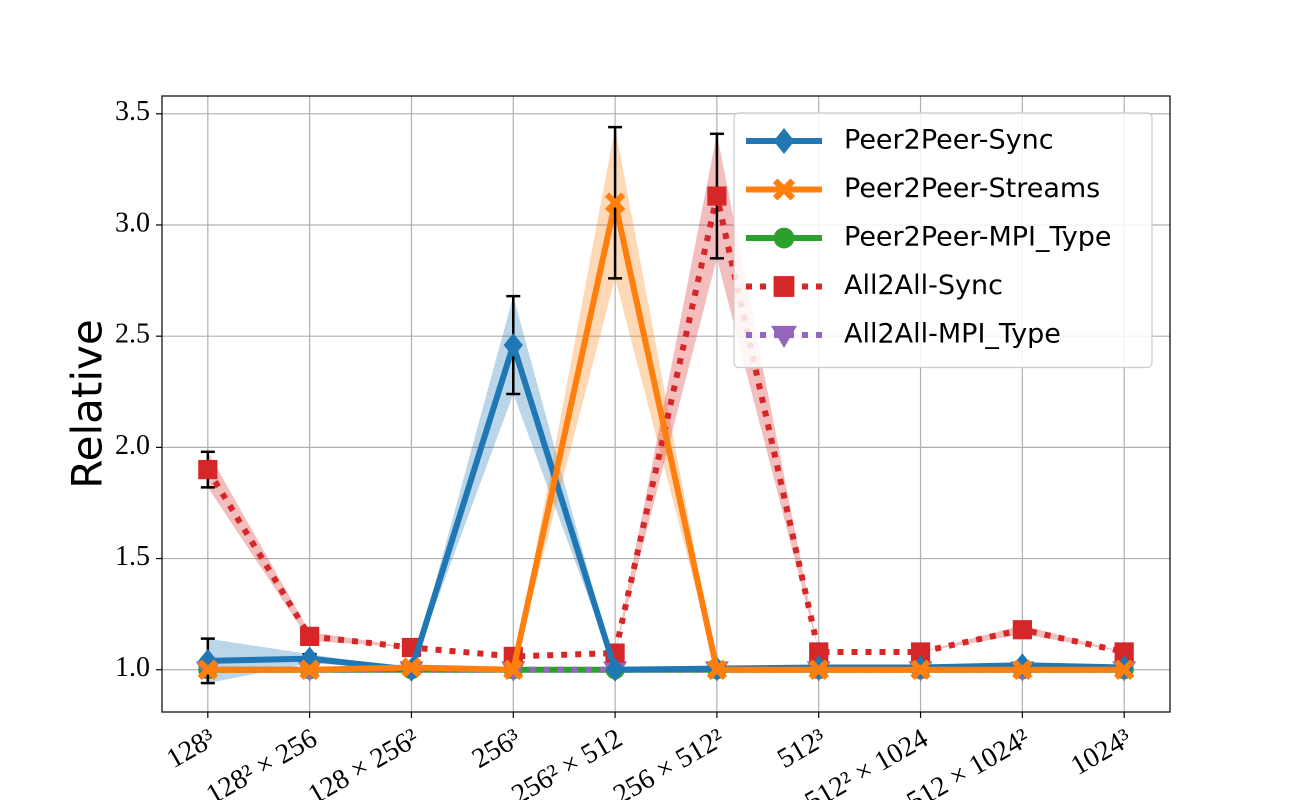 Image resolution: width=1300 pixels, height=800 pixels. What do you see at coordinates (132, 556) in the screenshot?
I see `y-tick-label: 1.5` at bounding box center [132, 556].